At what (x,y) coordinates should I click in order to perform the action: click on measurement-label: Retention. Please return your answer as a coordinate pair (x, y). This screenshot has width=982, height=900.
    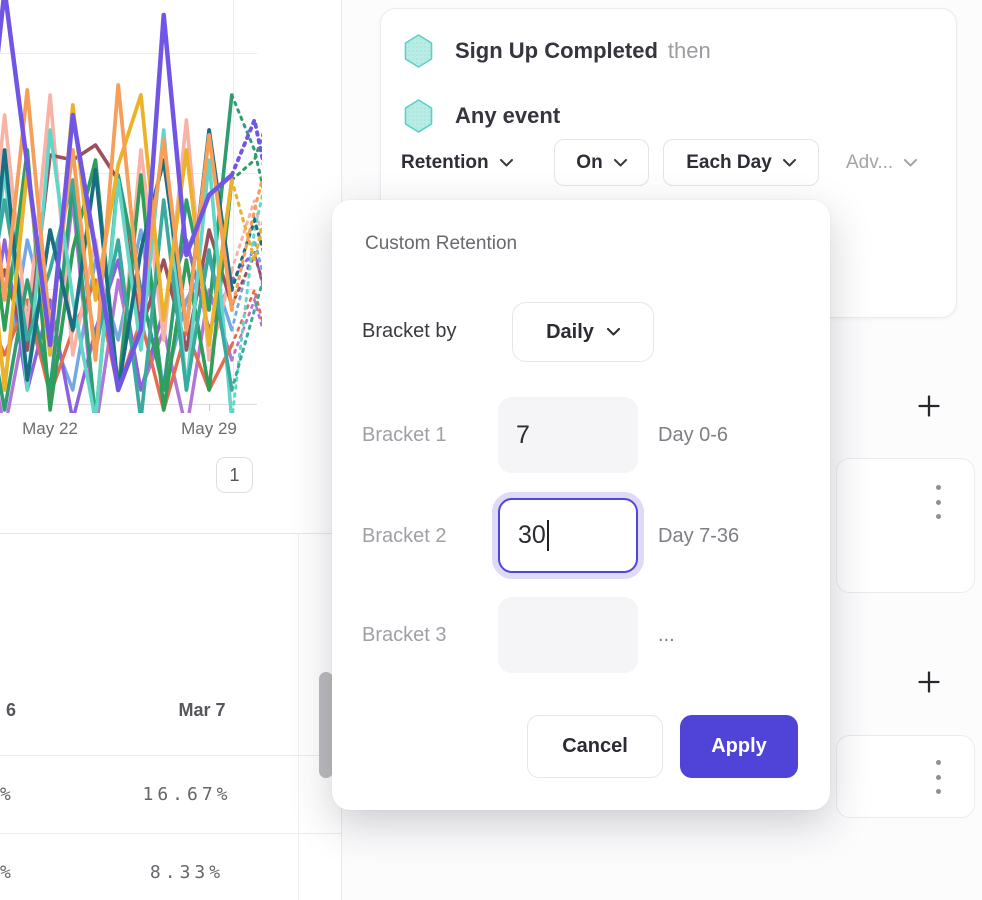
    Looking at the image, I should click on (445, 162).